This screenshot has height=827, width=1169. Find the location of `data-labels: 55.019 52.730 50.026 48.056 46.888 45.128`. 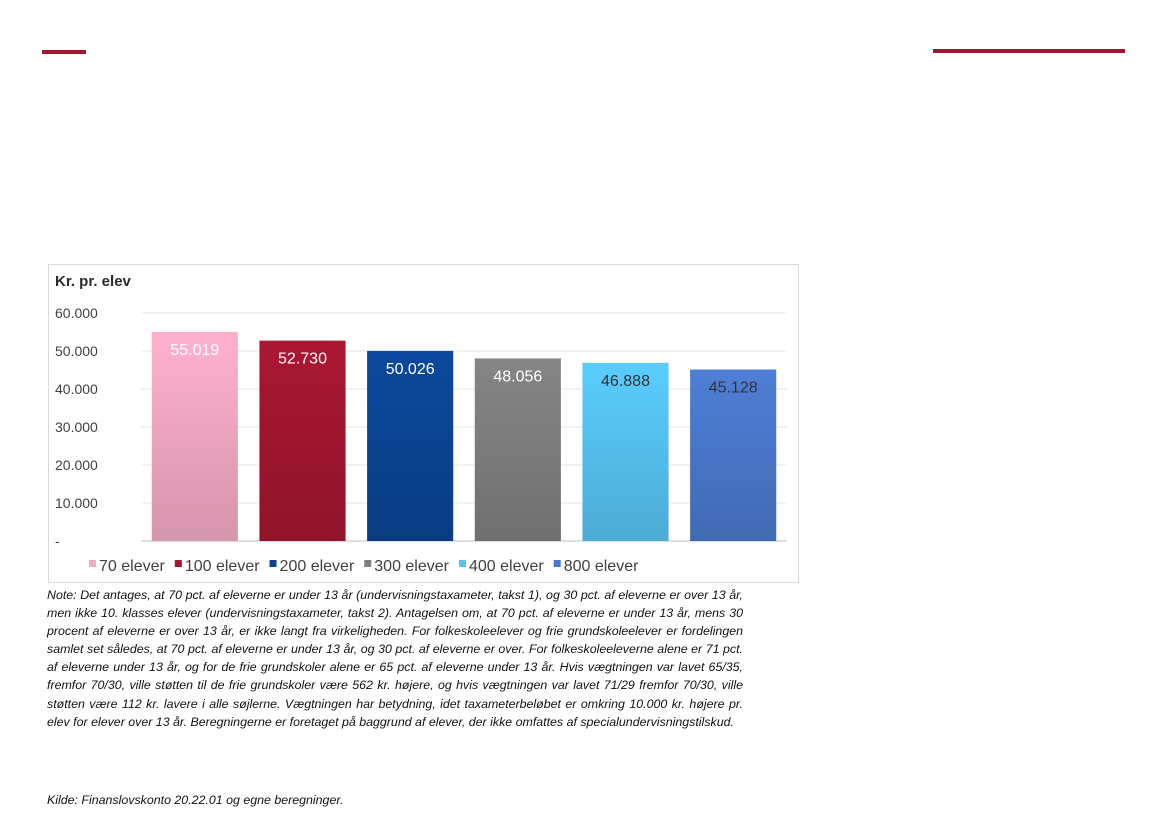

data-labels: 55.019 52.730 50.026 48.056 46.888 45.128 is located at coordinates (463, 369).